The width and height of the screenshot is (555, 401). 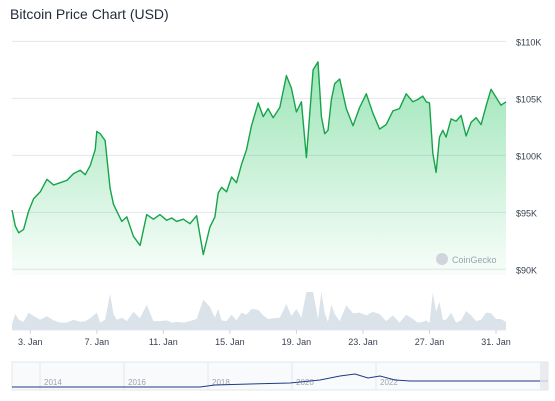 What do you see at coordinates (305, 382) in the screenshot?
I see `navigator-year-label: 2020` at bounding box center [305, 382].